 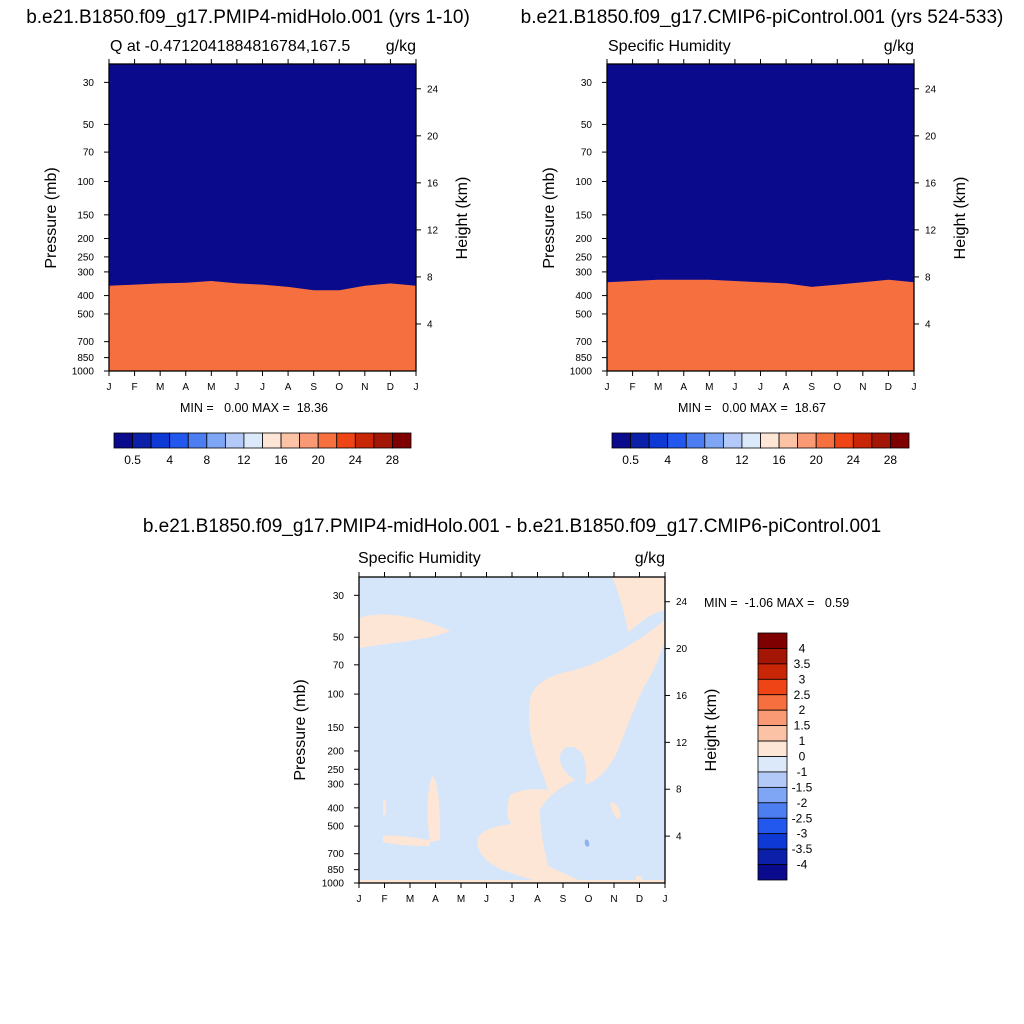 I want to click on x-tick-label: D, so click(x=888, y=387).